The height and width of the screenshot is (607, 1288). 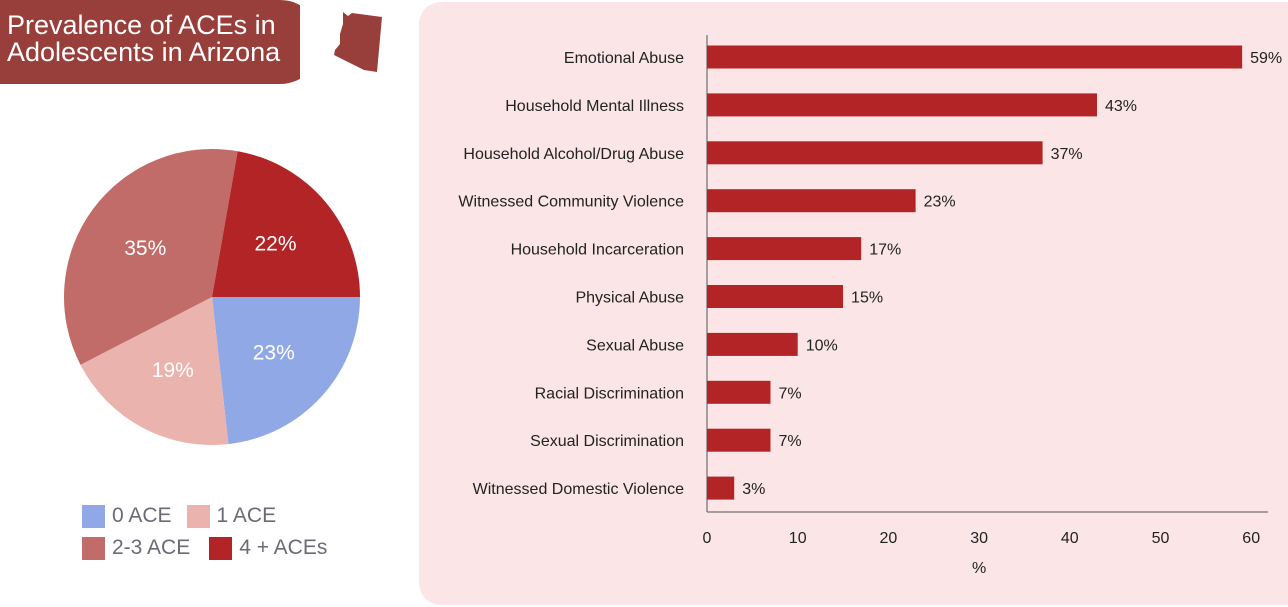 What do you see at coordinates (707, 538) in the screenshot?
I see `x-tick-label: 0` at bounding box center [707, 538].